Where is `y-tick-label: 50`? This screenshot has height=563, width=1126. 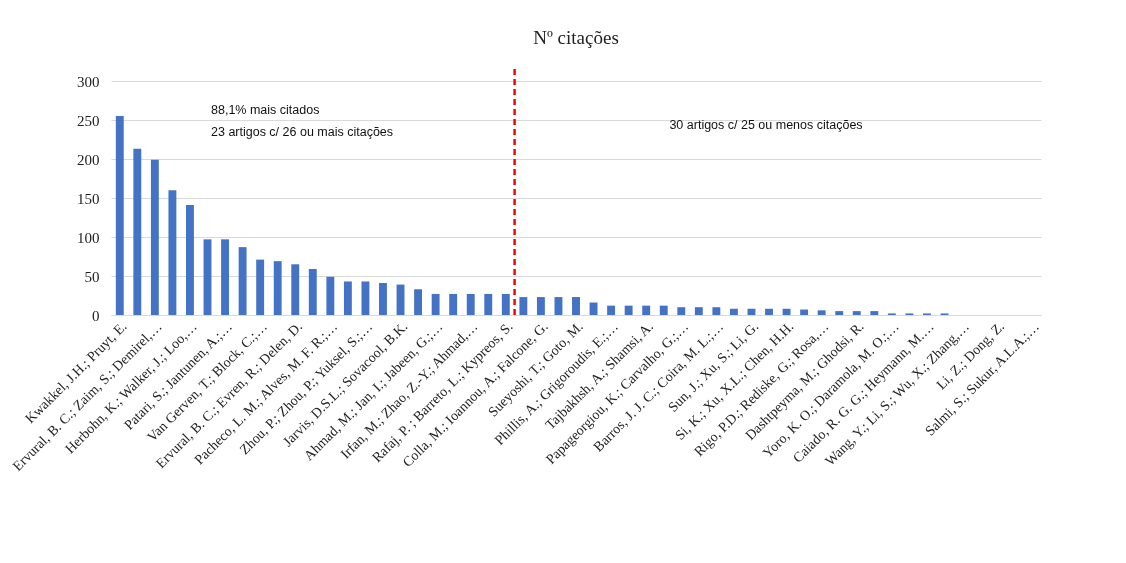
y-tick-label: 50 is located at coordinates (92, 276).